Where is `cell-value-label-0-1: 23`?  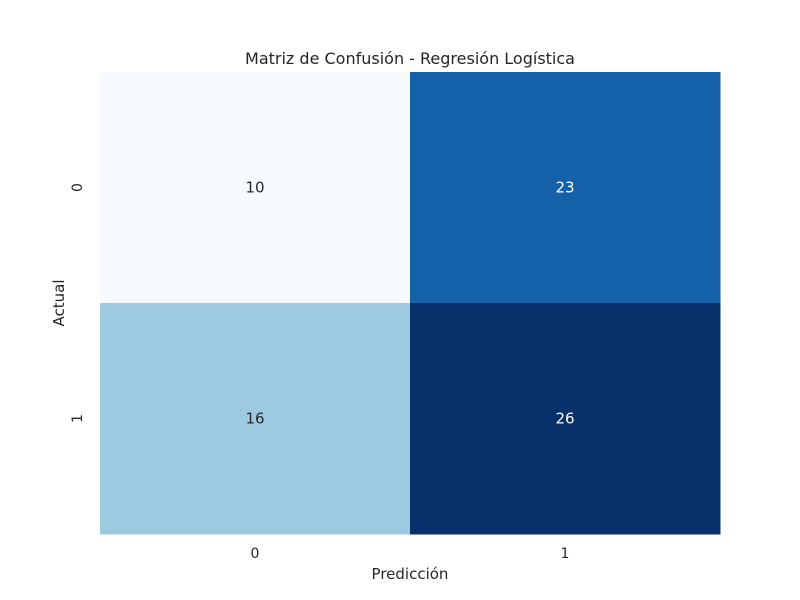
cell-value-label-0-1: 23 is located at coordinates (564, 188).